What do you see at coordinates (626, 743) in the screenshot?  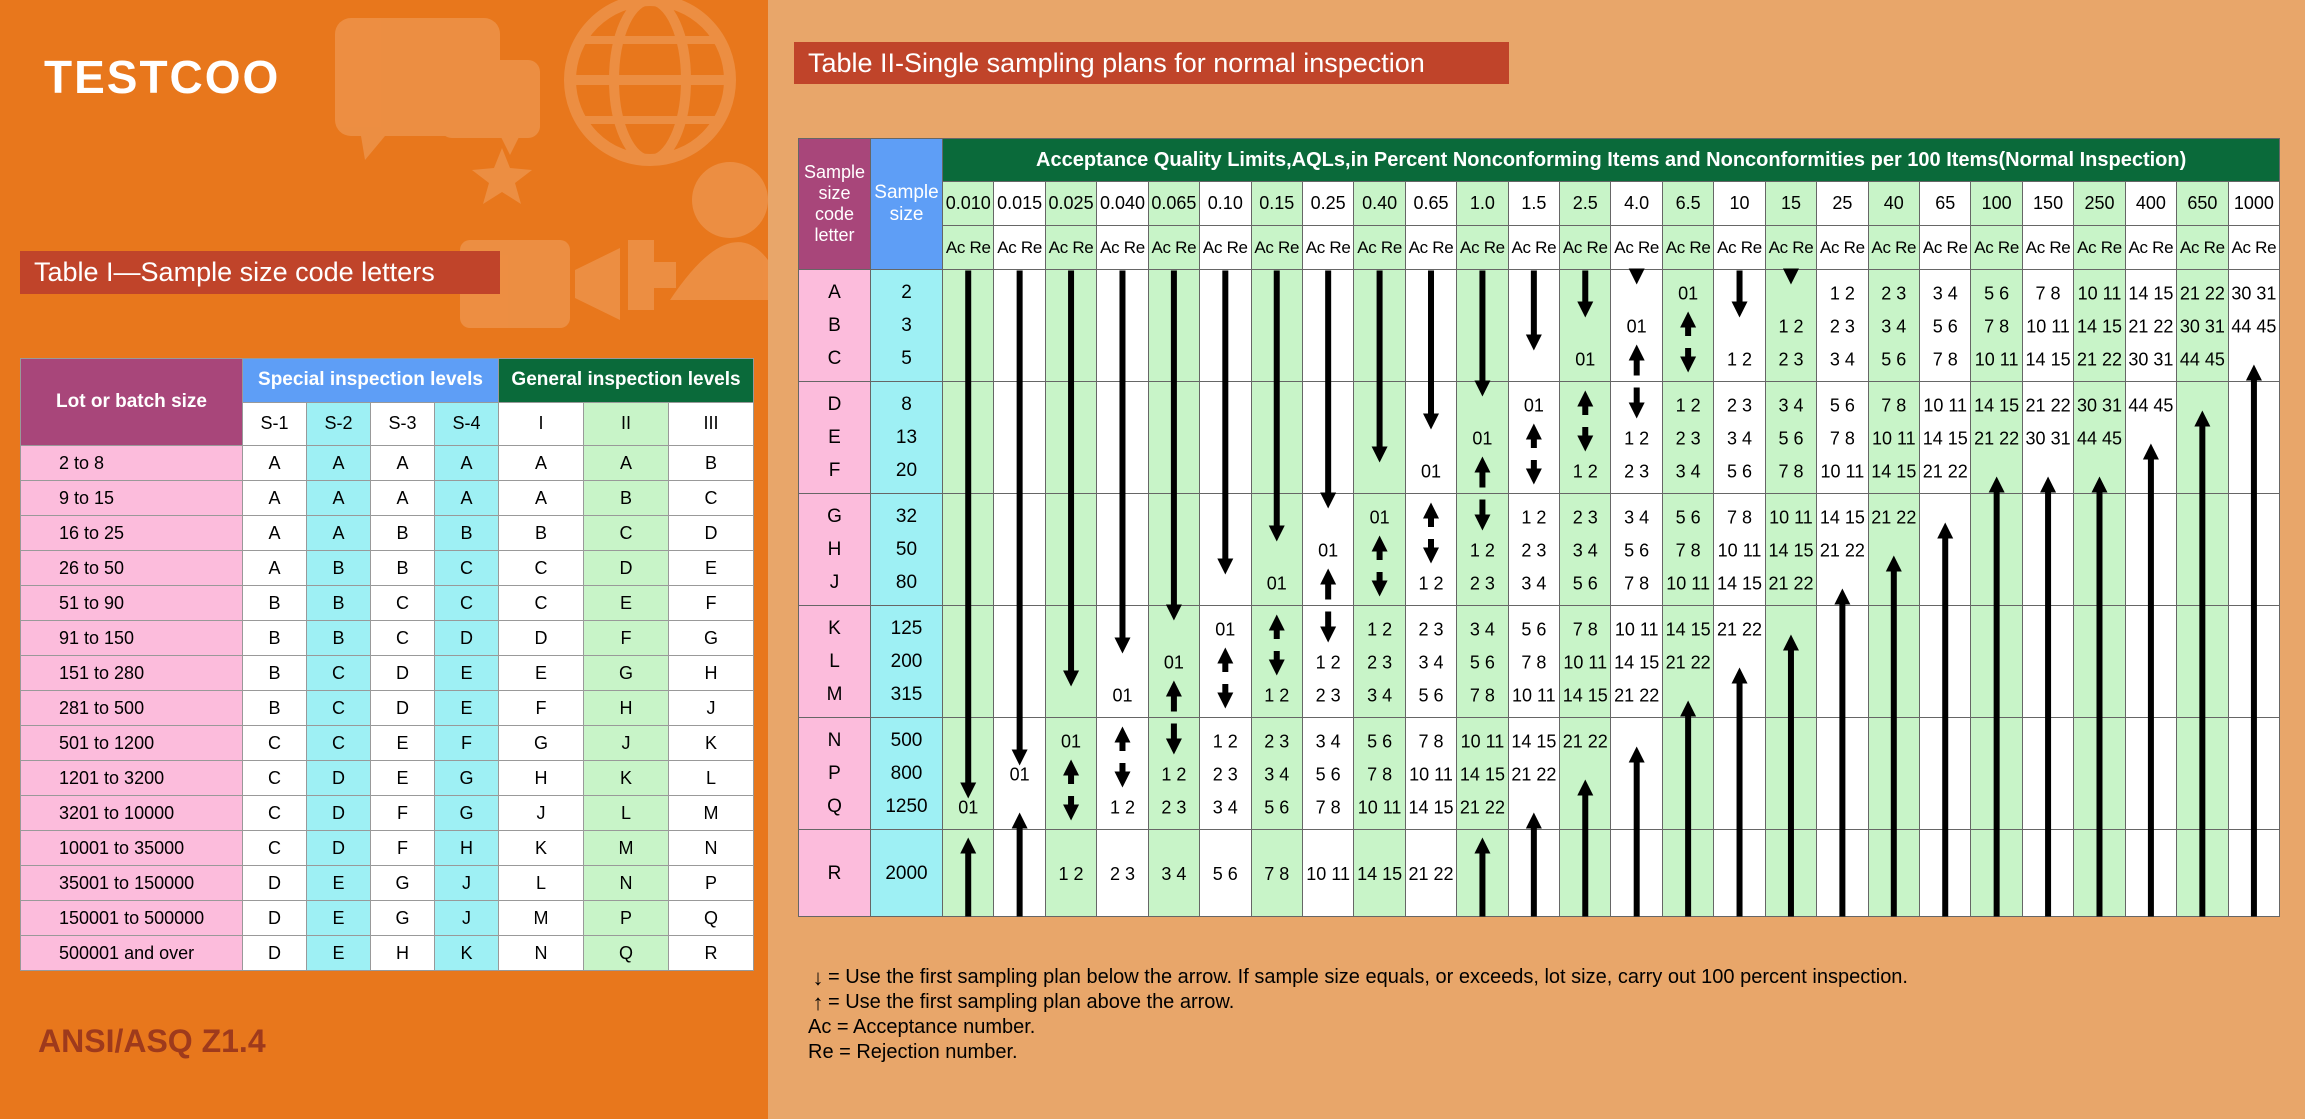 I see `code-letter-cell: J` at bounding box center [626, 743].